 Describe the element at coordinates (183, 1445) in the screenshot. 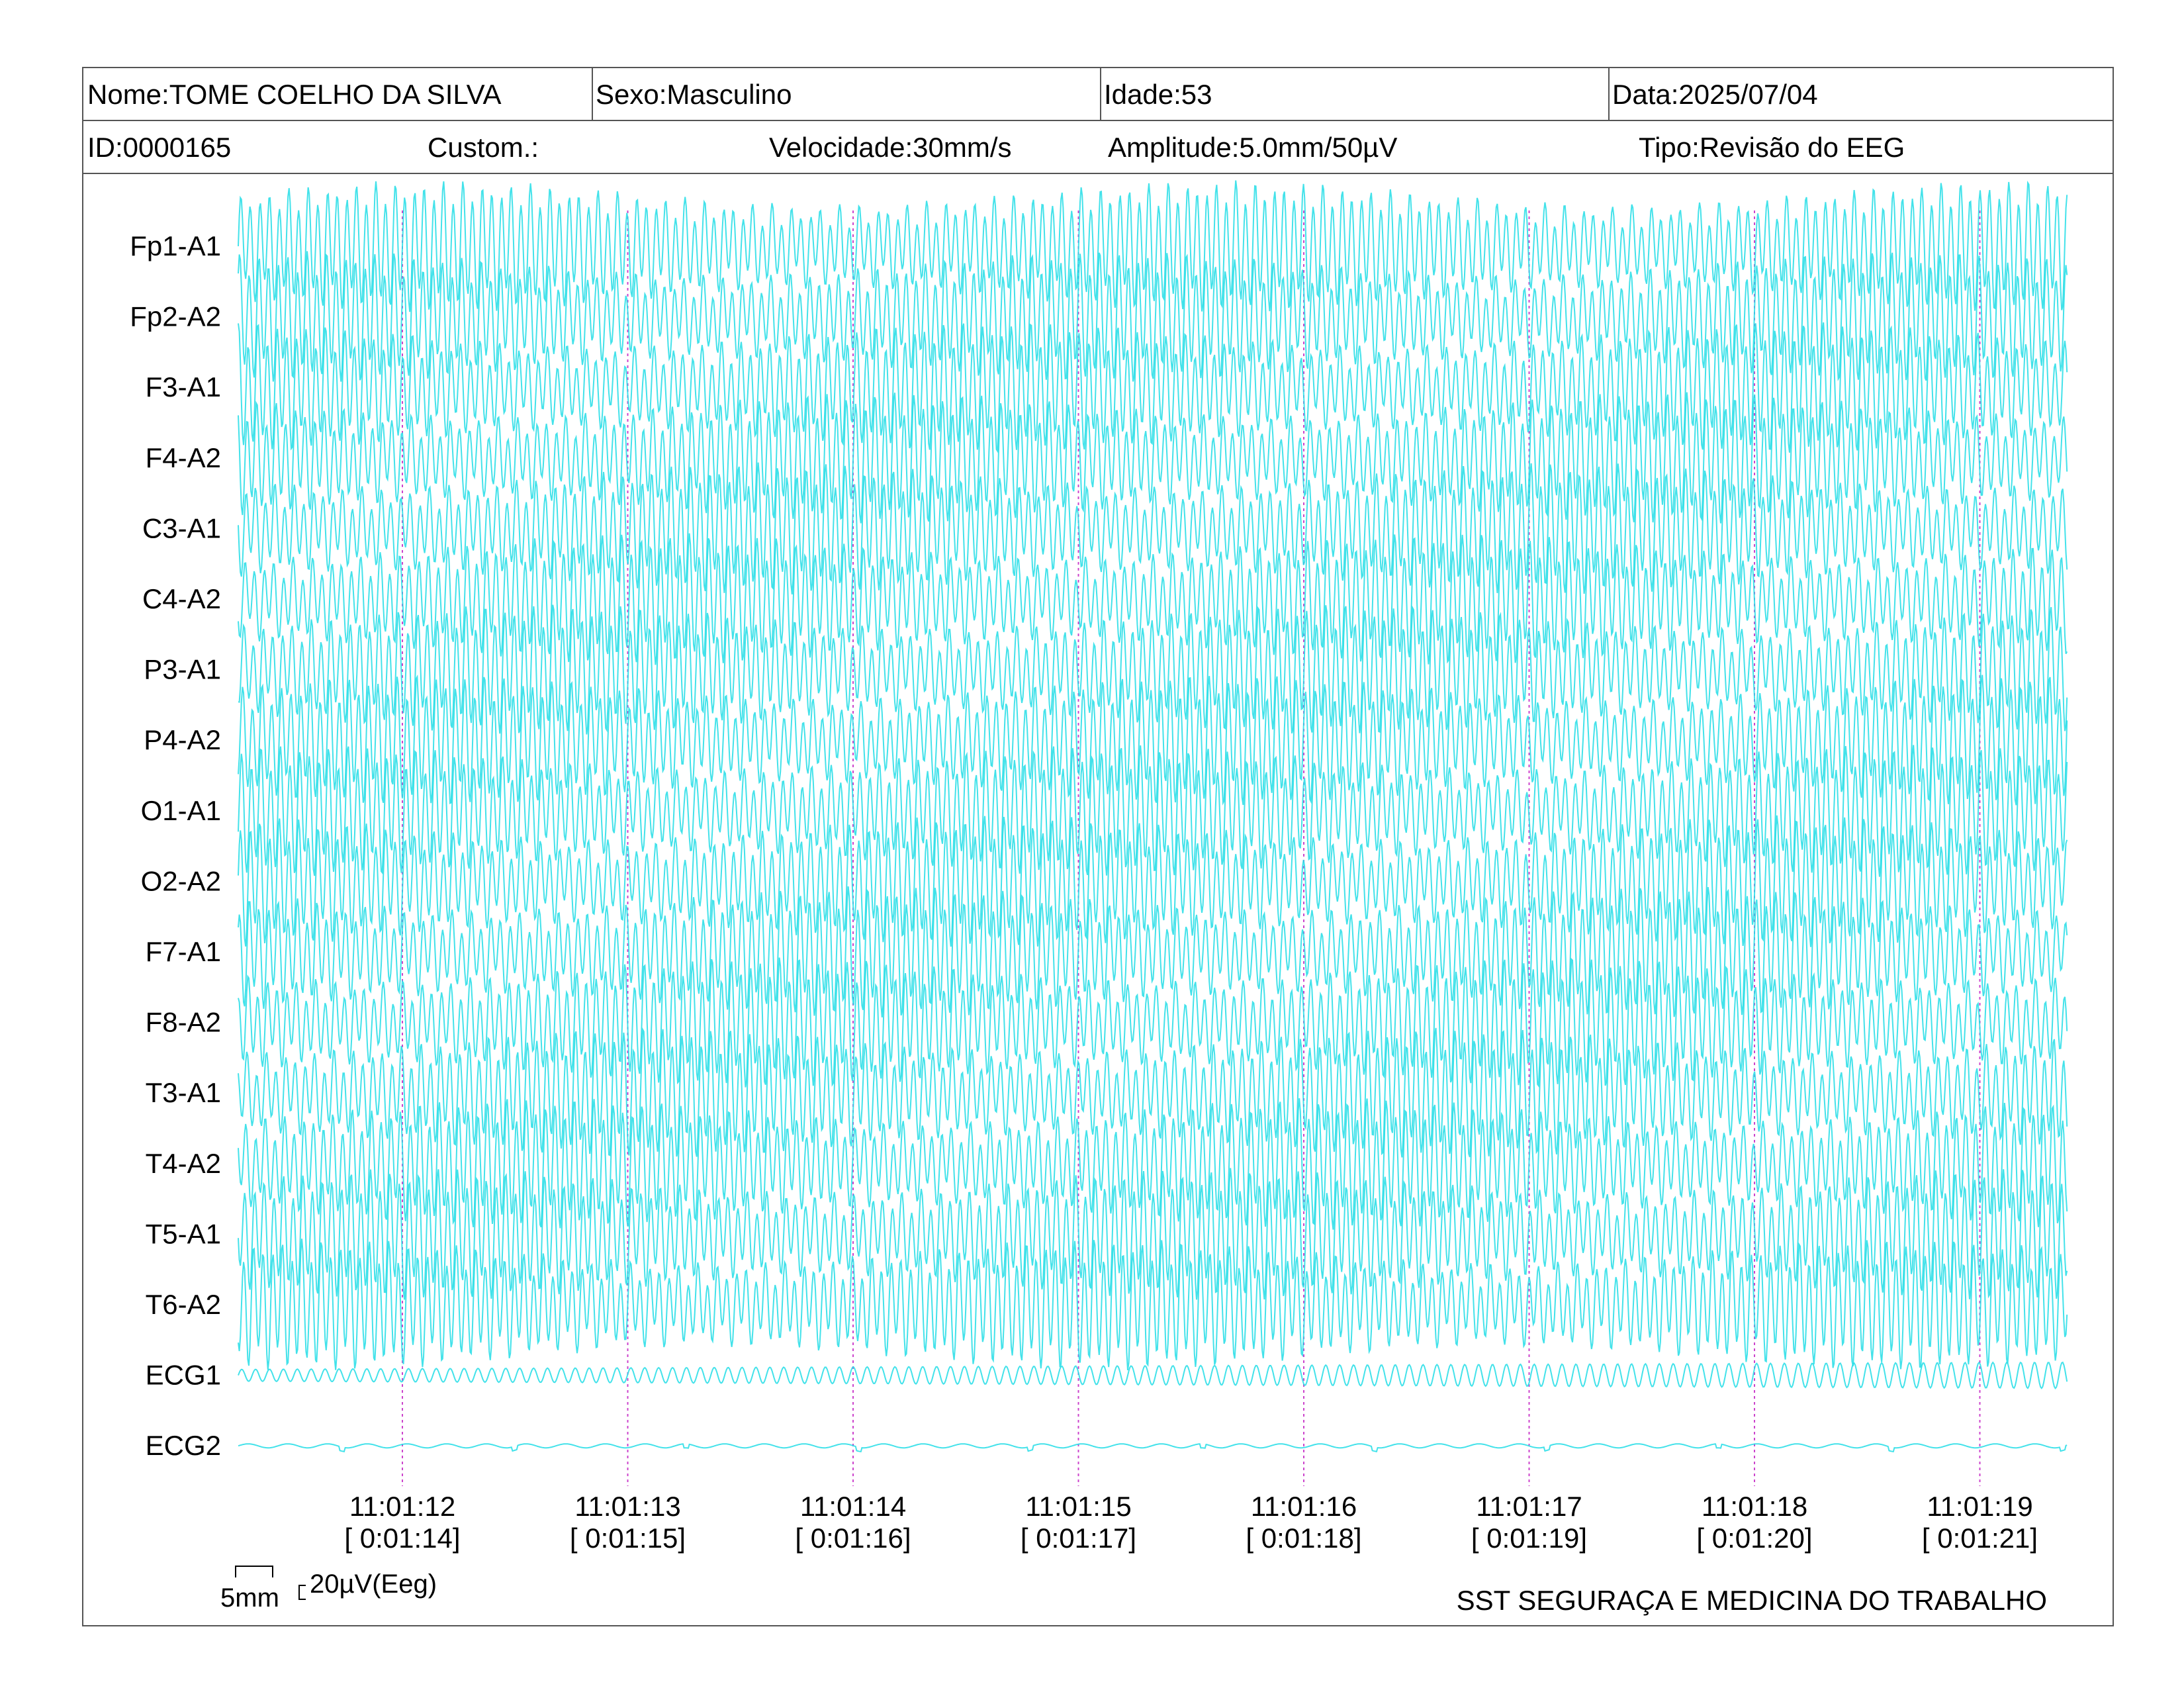

I see `channel-label: ECG2` at that location.